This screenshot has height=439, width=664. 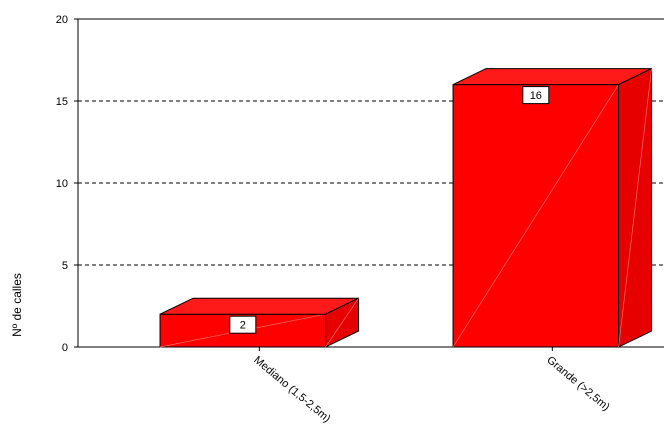 What do you see at coordinates (65, 266) in the screenshot?
I see `y-tick-label: 5` at bounding box center [65, 266].